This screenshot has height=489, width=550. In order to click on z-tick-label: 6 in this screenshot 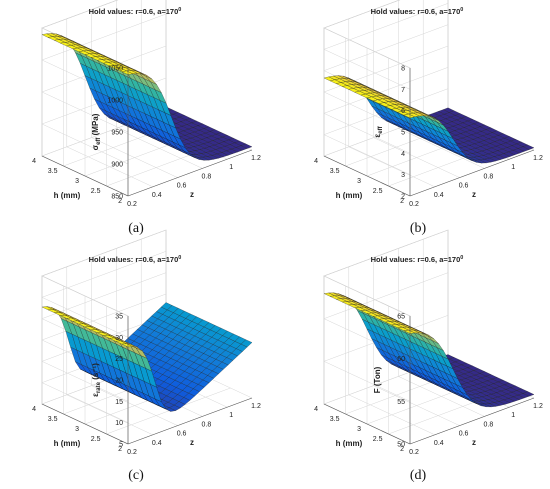, I will do `click(403, 111)`.